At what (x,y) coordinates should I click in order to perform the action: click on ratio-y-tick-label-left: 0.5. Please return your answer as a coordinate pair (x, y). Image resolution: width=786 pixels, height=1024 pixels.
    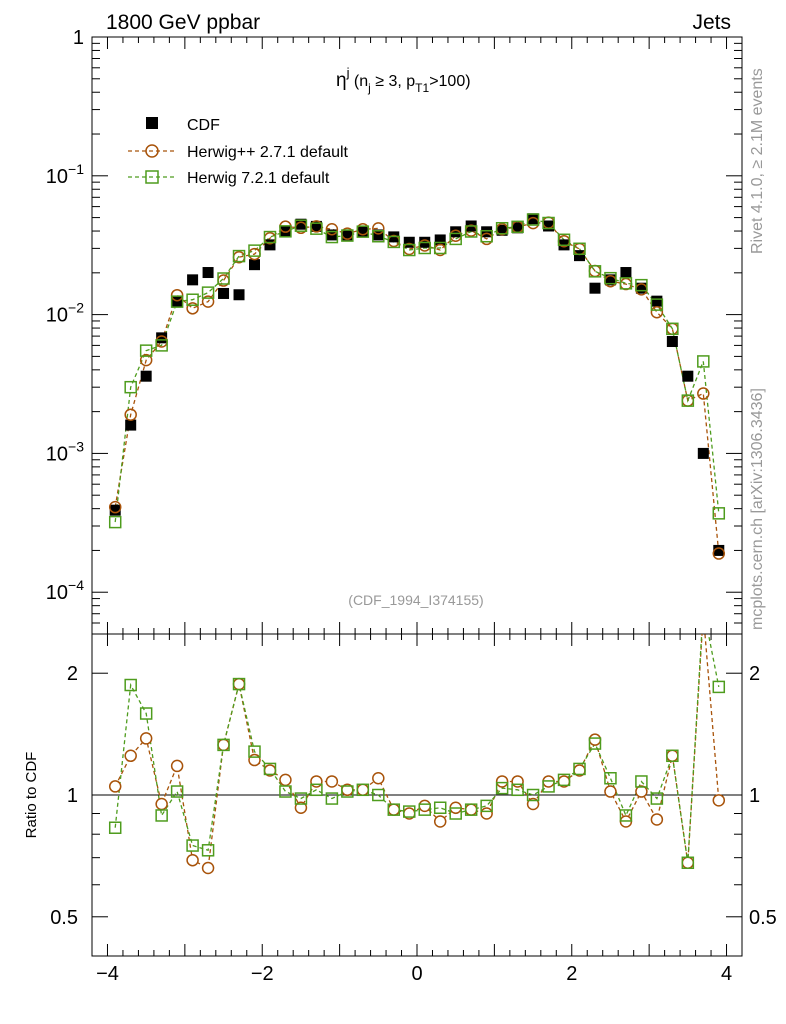
    Looking at the image, I should click on (64, 918).